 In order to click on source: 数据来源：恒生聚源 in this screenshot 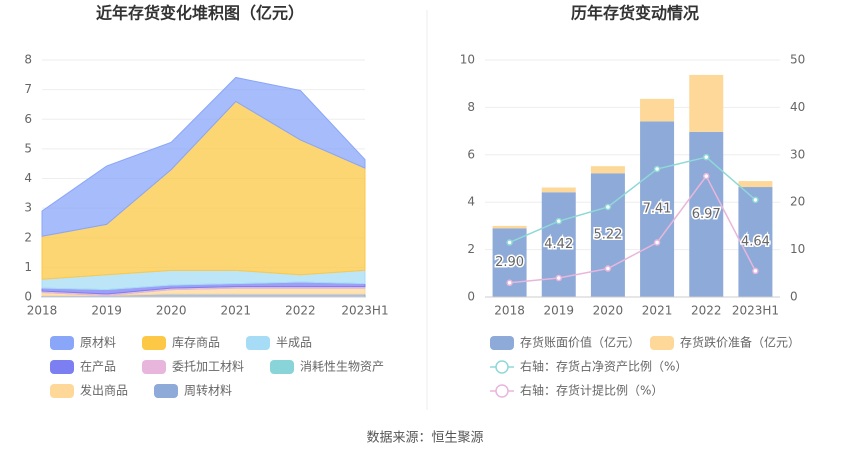, I will do `click(424, 438)`.